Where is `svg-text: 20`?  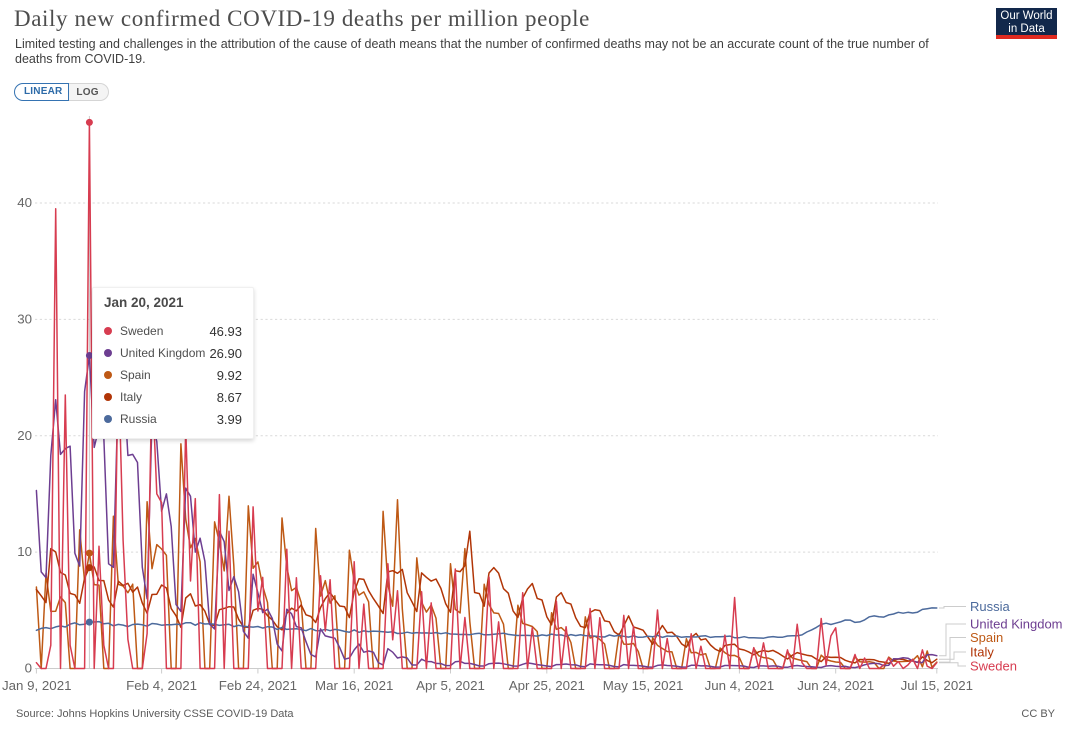
svg-text: 20 is located at coordinates (24, 435).